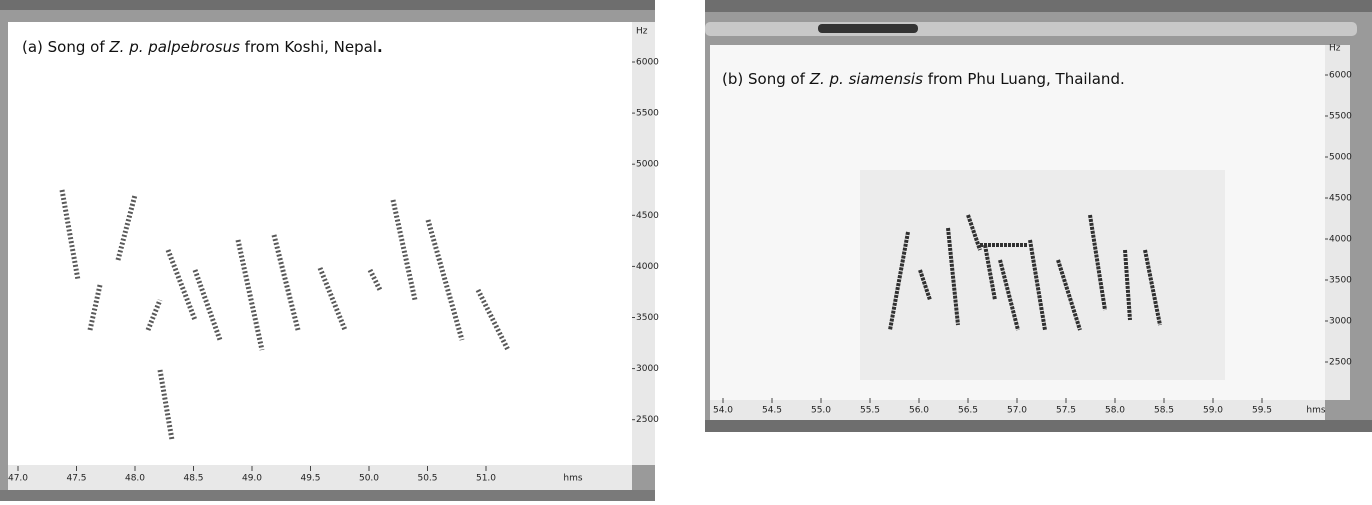 The image size is (1372, 505). What do you see at coordinates (723, 411) in the screenshot?
I see `x-tick-label: 54.0` at bounding box center [723, 411].